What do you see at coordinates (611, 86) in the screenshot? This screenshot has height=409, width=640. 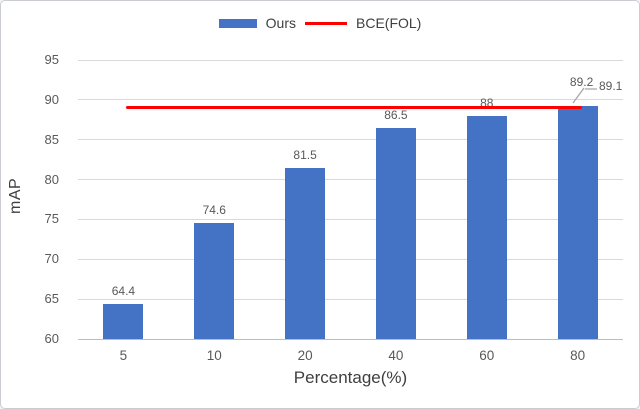 I see `line-data-label: 89.1` at bounding box center [611, 86].